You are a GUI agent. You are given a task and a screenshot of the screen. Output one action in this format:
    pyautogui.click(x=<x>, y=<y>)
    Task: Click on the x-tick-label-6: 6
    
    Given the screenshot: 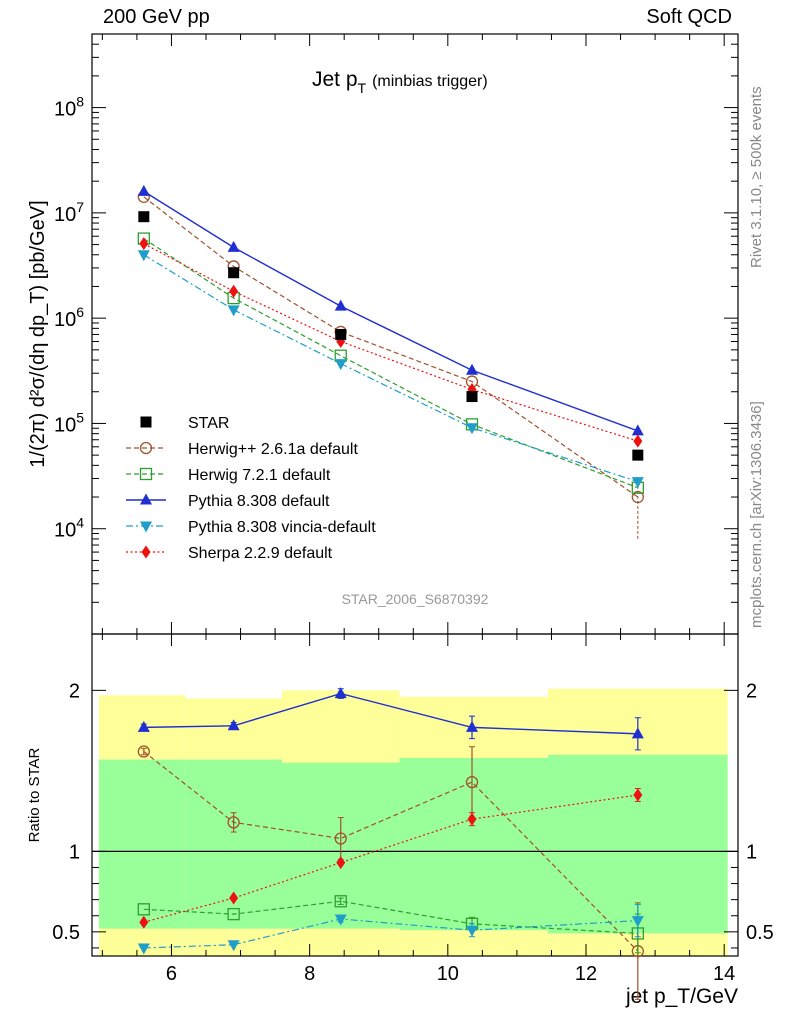 What is the action you would take?
    pyautogui.click(x=171, y=974)
    